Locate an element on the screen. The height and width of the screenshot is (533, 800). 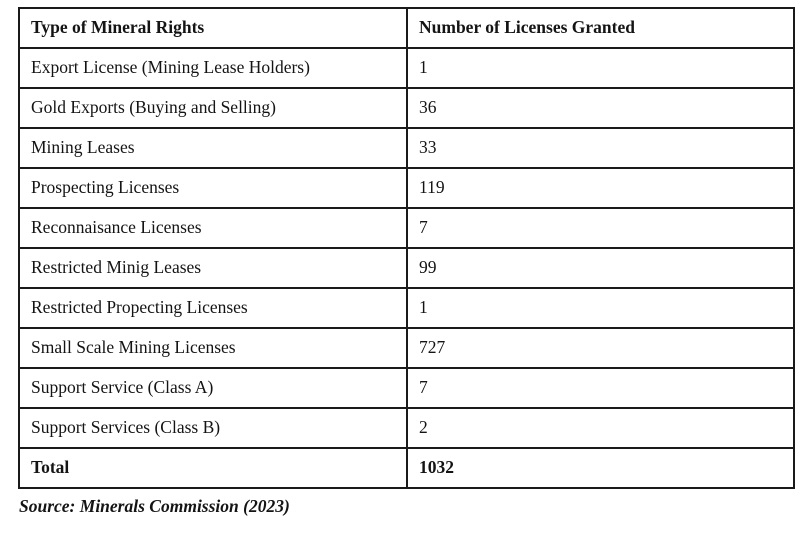
total-row: Total 1032 is located at coordinates (406, 468).